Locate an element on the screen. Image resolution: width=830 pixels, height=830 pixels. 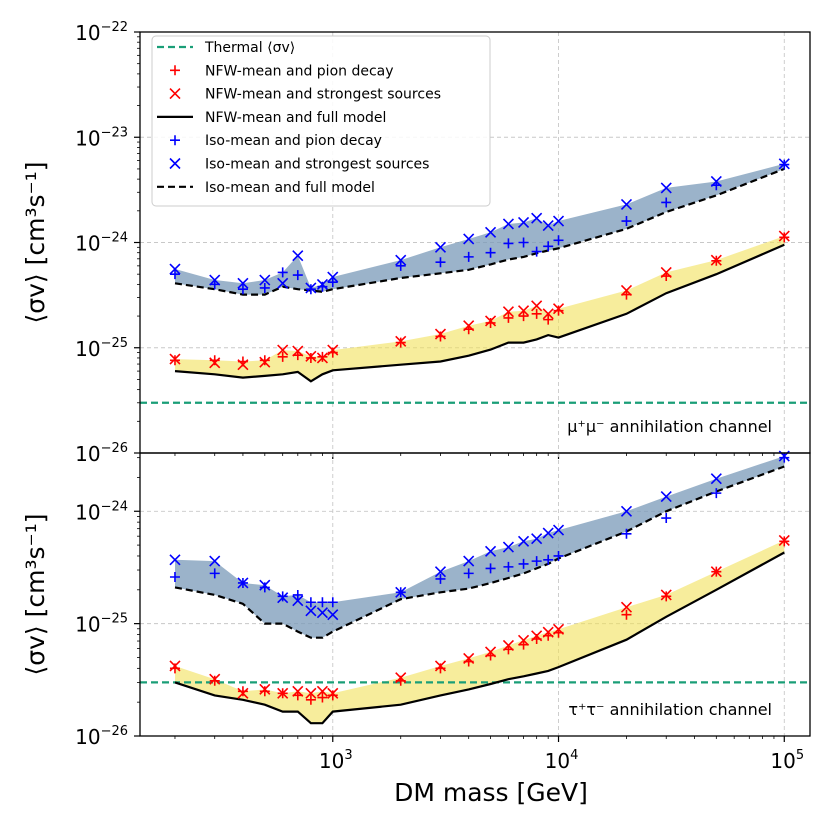
channel-label: τ⁺τ⁻ annihilation channel is located at coordinates (670, 709).